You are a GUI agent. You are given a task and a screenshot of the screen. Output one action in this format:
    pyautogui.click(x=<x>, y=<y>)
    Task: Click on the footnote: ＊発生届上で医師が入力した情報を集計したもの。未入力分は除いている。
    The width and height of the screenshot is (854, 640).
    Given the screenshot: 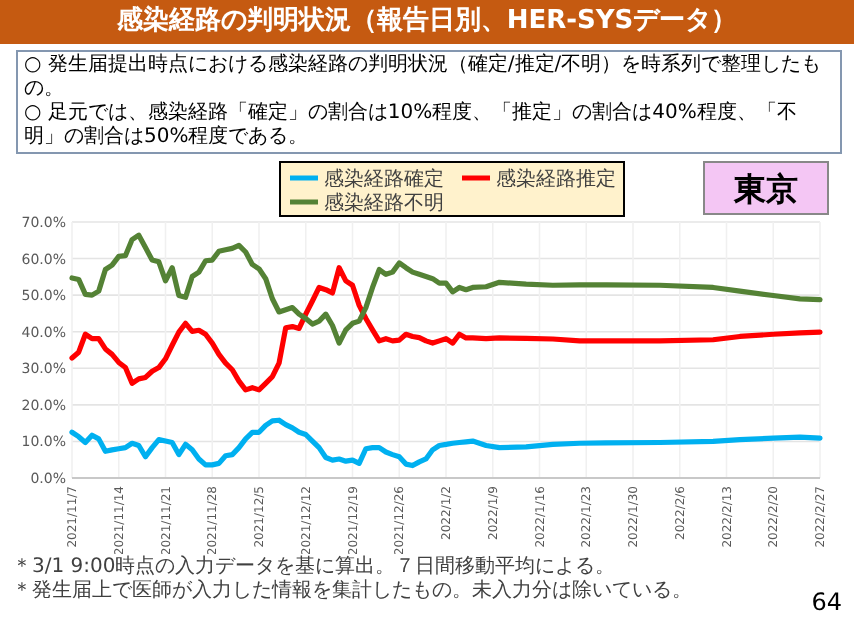 What is the action you would take?
    pyautogui.click(x=352, y=592)
    